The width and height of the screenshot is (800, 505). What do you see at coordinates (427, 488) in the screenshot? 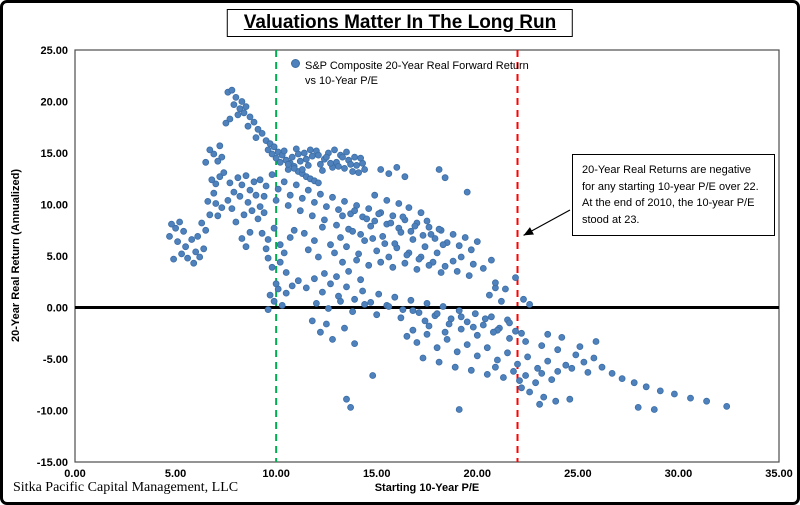
I see `x-axis-title: Starting 10-Year P/E` at bounding box center [427, 488].